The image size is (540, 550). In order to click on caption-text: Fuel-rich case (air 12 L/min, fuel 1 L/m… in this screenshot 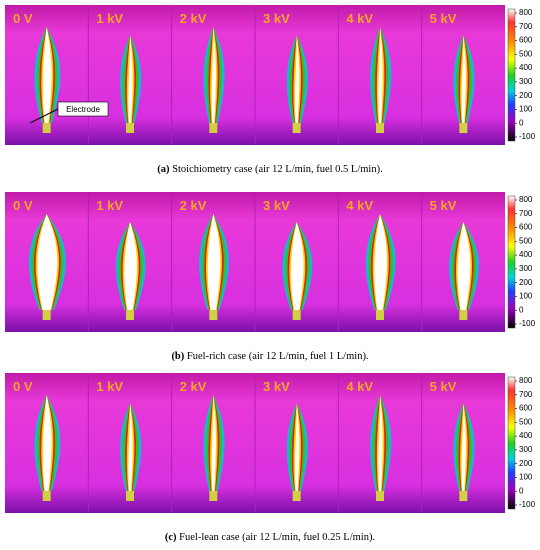, I will do `click(278, 356)`.